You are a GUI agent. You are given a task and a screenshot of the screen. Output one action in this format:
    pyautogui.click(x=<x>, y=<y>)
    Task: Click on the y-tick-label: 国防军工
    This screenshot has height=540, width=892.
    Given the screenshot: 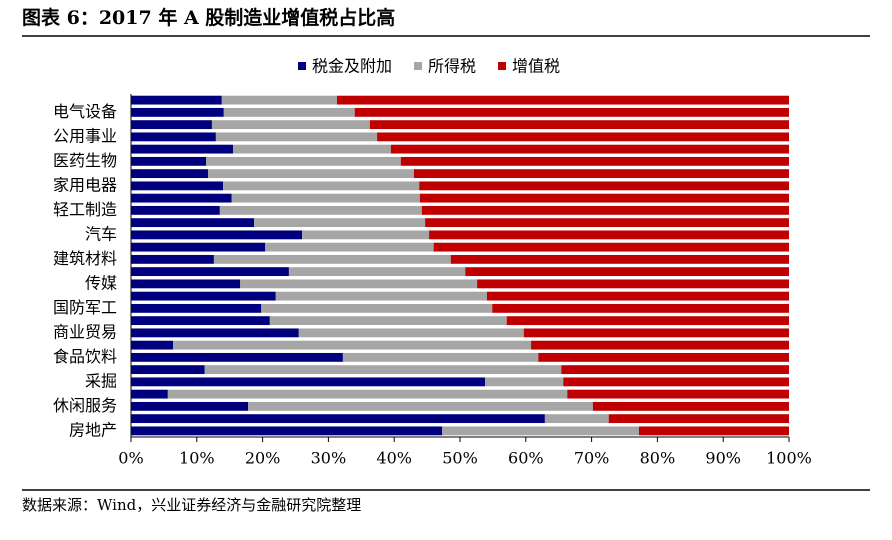 What is the action you would take?
    pyautogui.click(x=85, y=307)
    